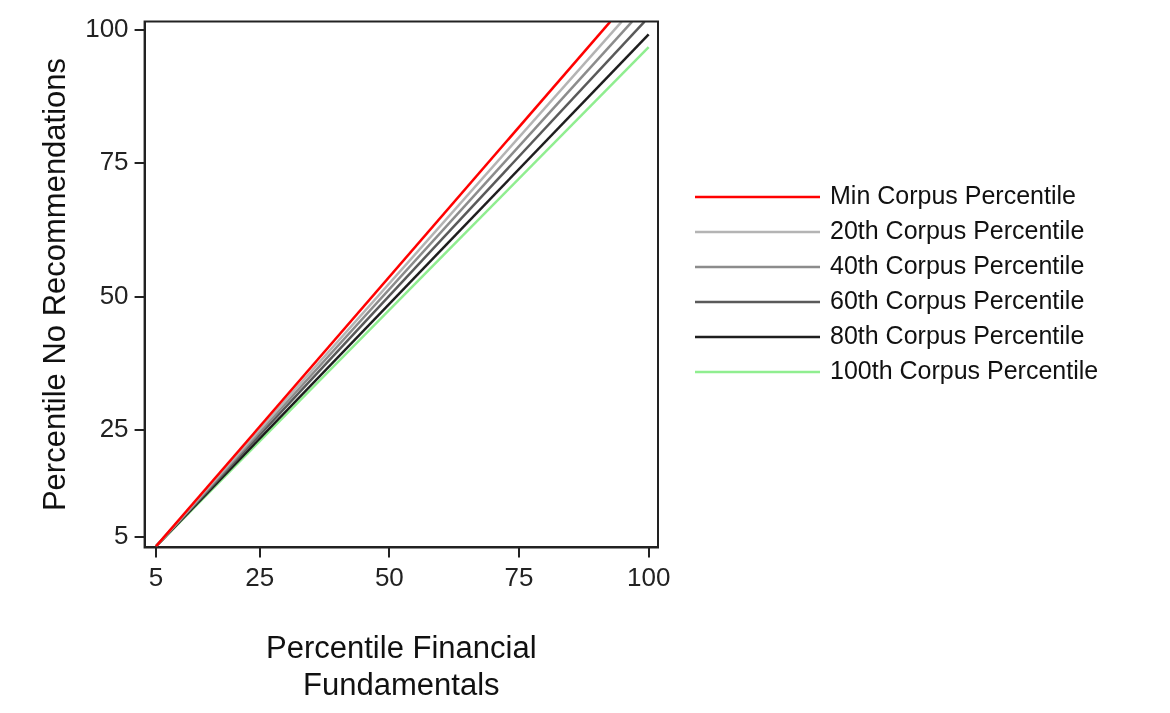 This screenshot has width=1170, height=713. I want to click on y-axis-title: Percentile No Recommendations, so click(55, 284).